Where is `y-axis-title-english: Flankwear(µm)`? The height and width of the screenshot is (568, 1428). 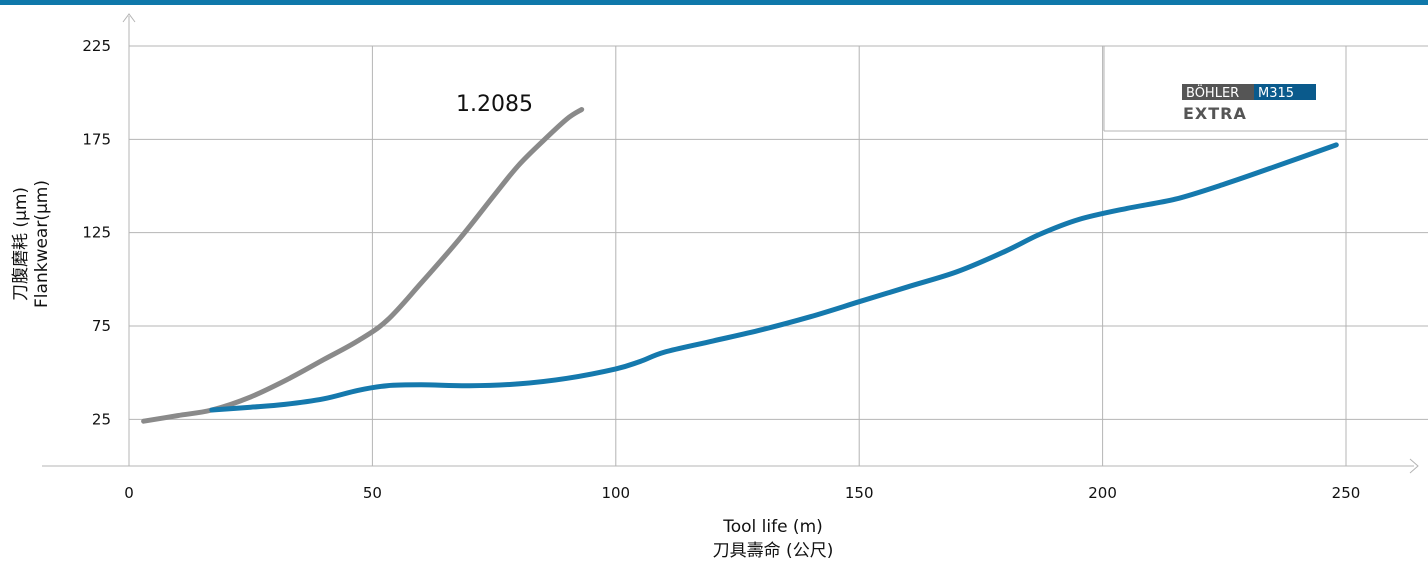 y-axis-title-english: Flankwear(µm) is located at coordinates (42, 244).